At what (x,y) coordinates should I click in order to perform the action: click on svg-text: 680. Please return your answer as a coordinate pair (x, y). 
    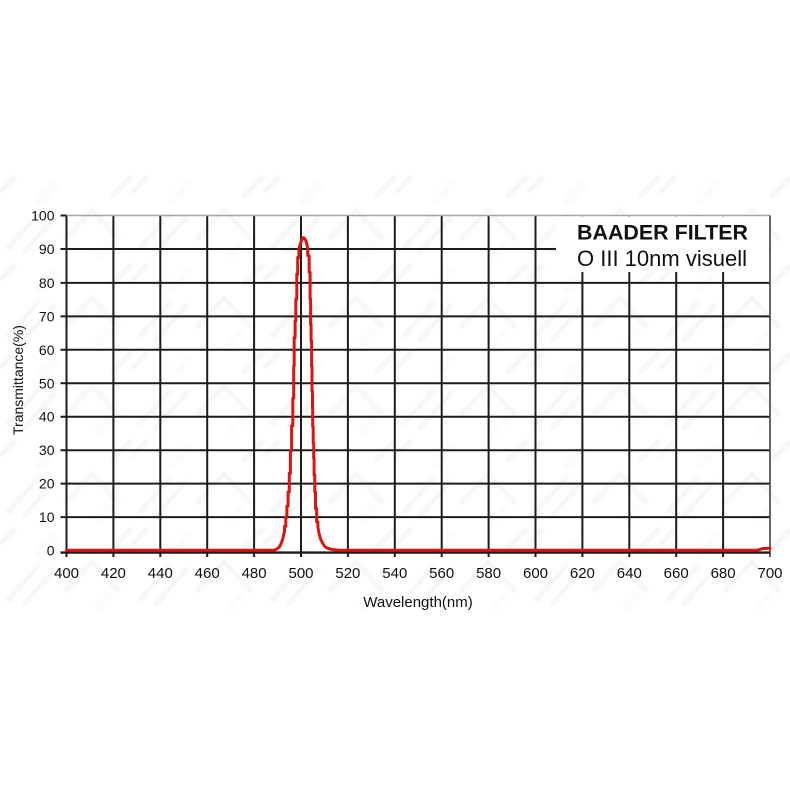
    Looking at the image, I should click on (723, 573).